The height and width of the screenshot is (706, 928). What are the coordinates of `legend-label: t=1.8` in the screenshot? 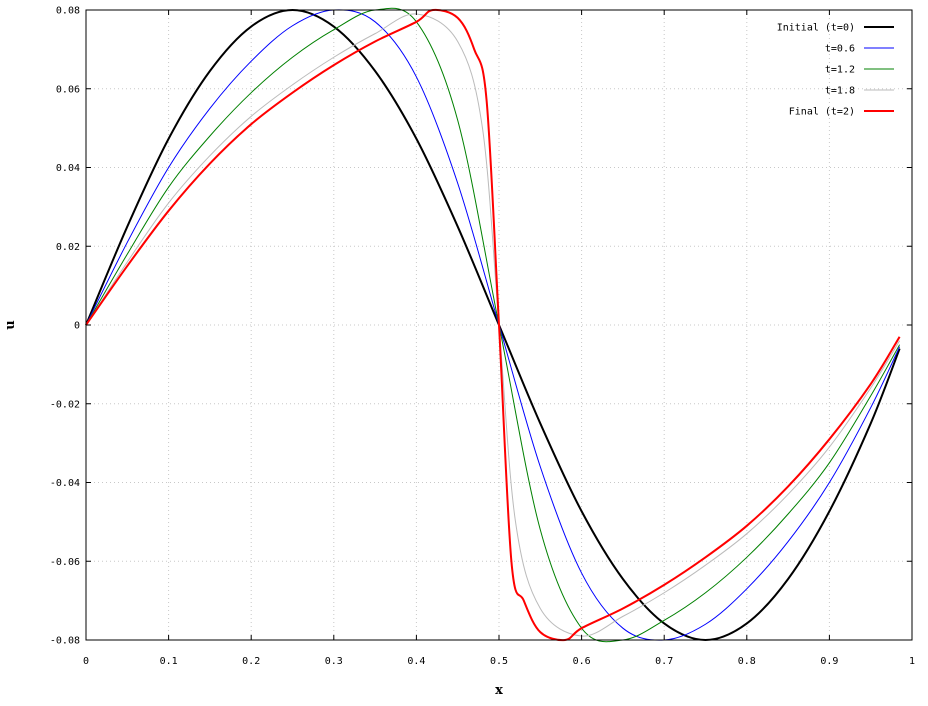 It's located at (840, 91).